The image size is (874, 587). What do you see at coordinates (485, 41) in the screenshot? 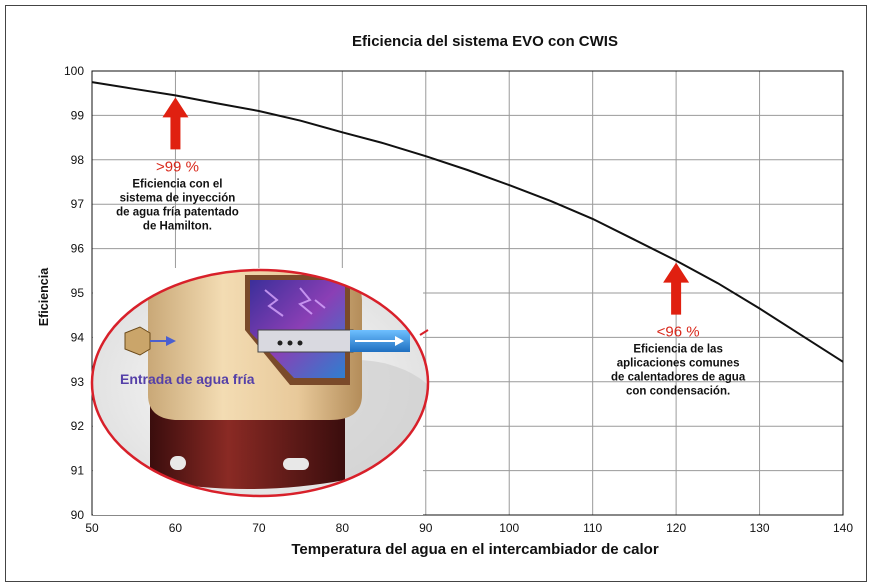
I see `chart-title: Eficiencia del sistema EVO con CWIS` at bounding box center [485, 41].